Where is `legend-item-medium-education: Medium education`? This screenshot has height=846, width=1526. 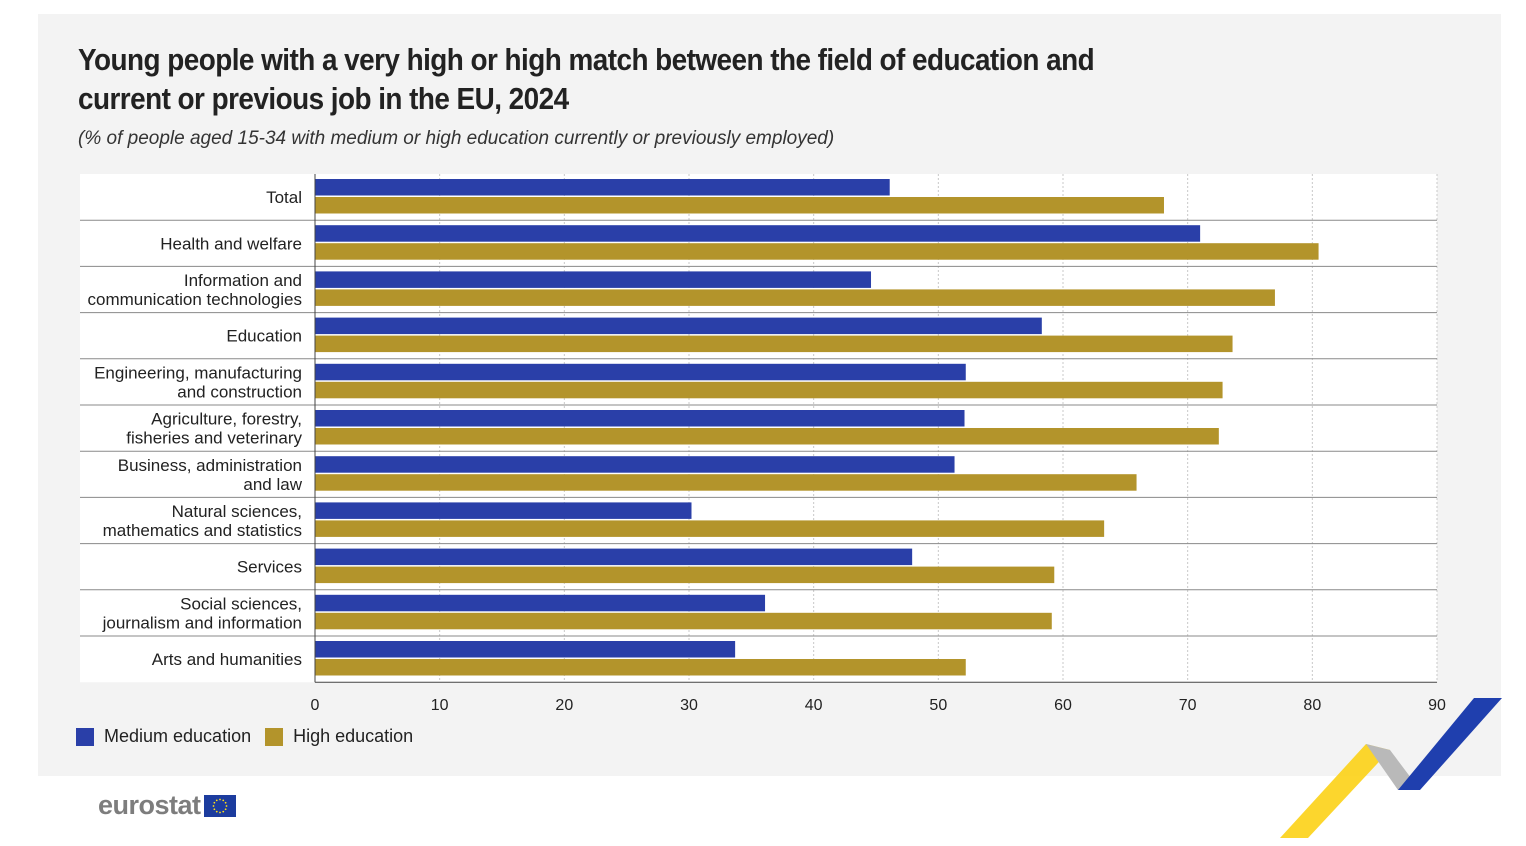
legend-item-medium-education: Medium education is located at coordinates (163, 736).